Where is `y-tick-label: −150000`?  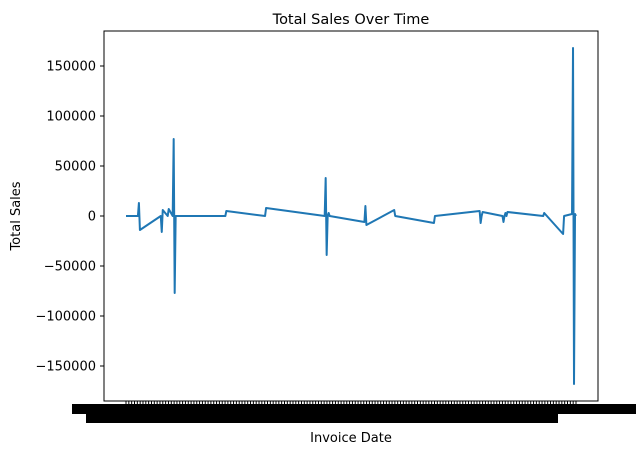 y-tick-label: −150000 is located at coordinates (65, 367).